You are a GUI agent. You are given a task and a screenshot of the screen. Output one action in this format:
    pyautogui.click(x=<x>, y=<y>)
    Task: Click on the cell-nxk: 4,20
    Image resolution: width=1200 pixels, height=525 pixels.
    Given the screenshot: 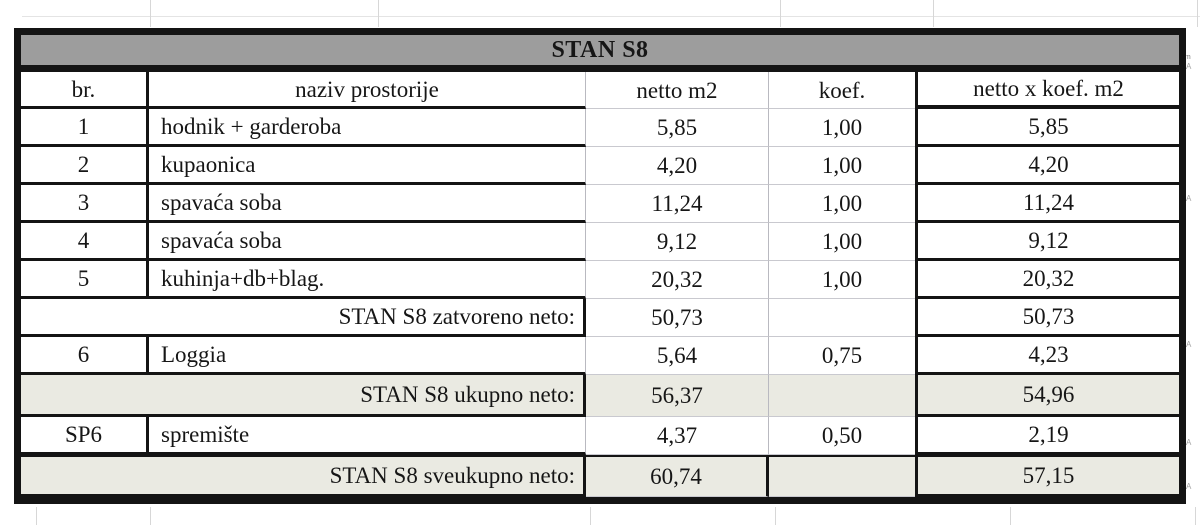 What is the action you would take?
    pyautogui.click(x=1047, y=166)
    